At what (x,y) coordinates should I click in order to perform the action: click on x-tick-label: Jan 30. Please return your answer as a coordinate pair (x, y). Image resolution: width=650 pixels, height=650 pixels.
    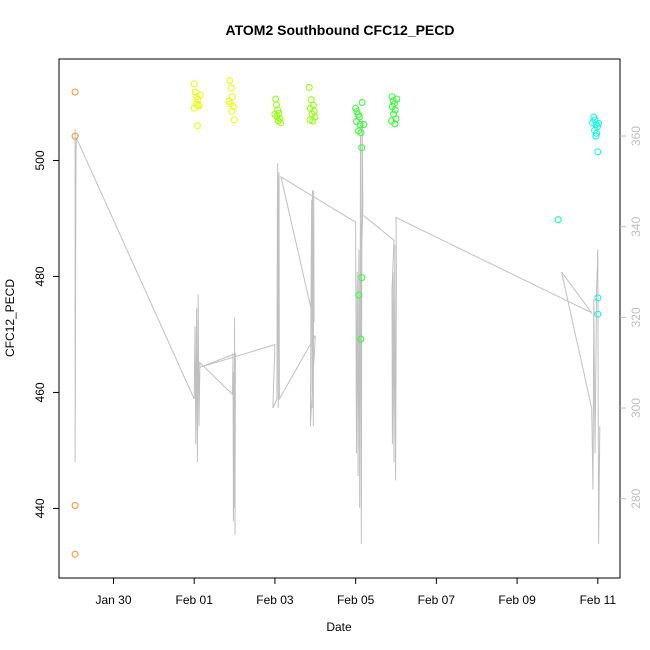
    Looking at the image, I should click on (113, 600).